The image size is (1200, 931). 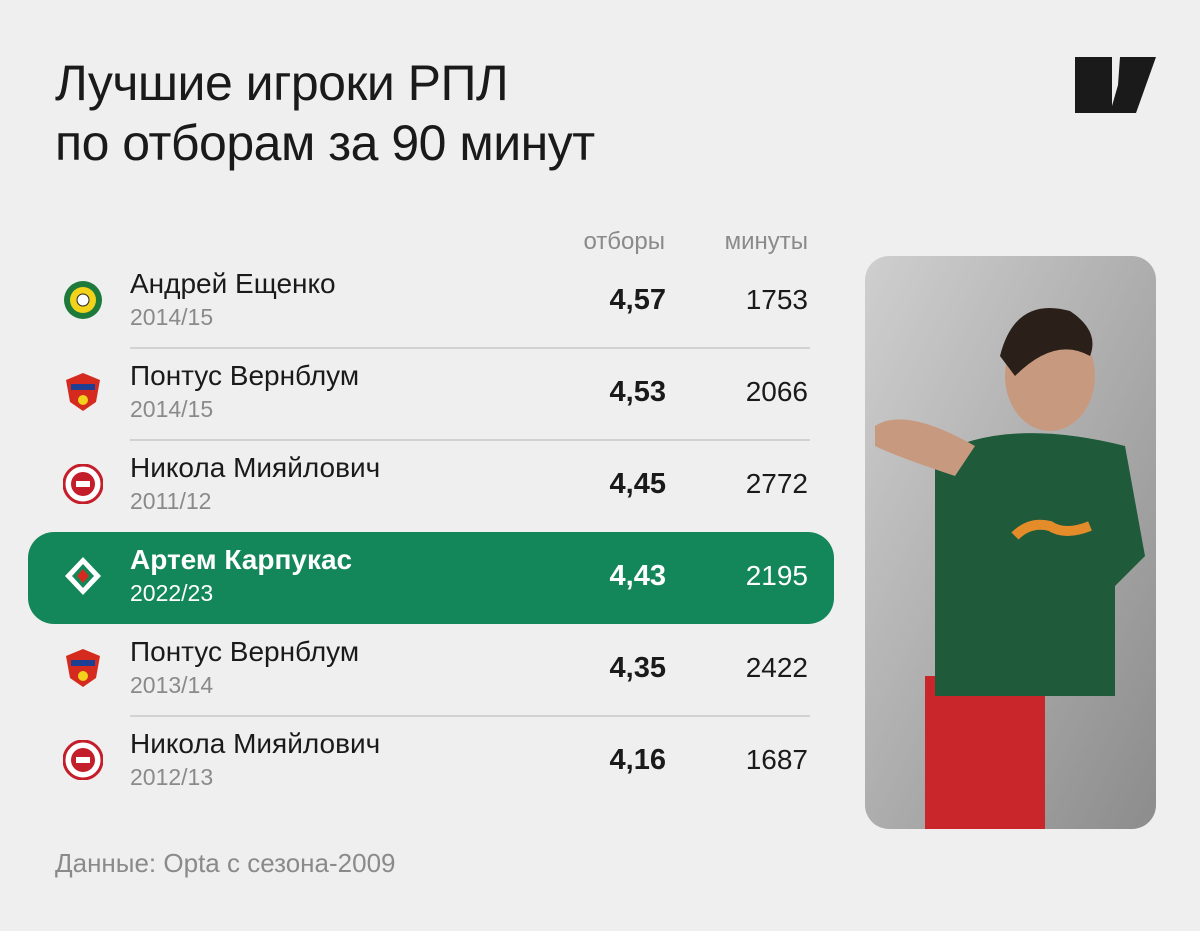 I want to click on source-note: Данные: Opta с сезона-2009, so click(x=225, y=863).